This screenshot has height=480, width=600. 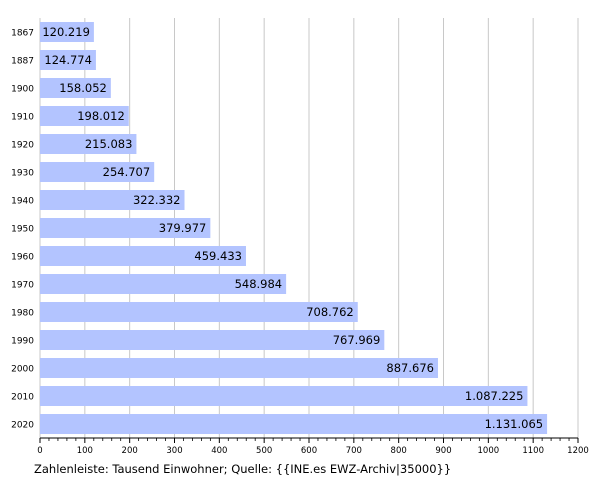 I want to click on bar-value-label: 254.707, so click(x=127, y=172).